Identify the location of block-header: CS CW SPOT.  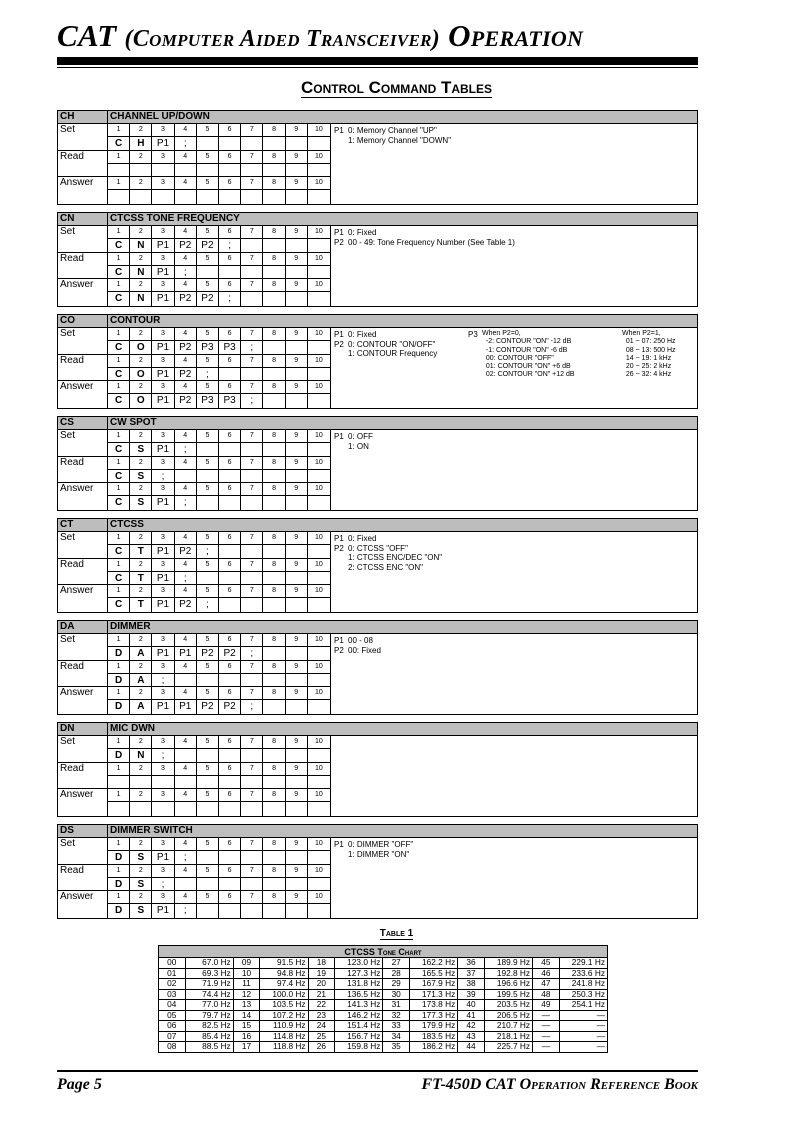
(377, 423).